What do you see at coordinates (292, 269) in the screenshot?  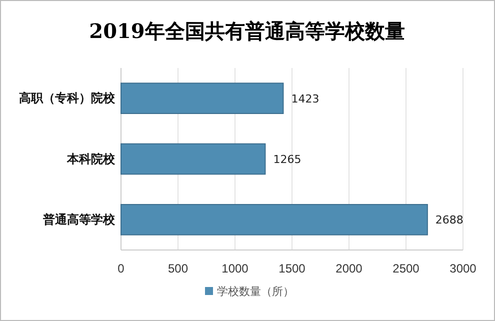 I see `x-tick-label: 1500` at bounding box center [292, 269].